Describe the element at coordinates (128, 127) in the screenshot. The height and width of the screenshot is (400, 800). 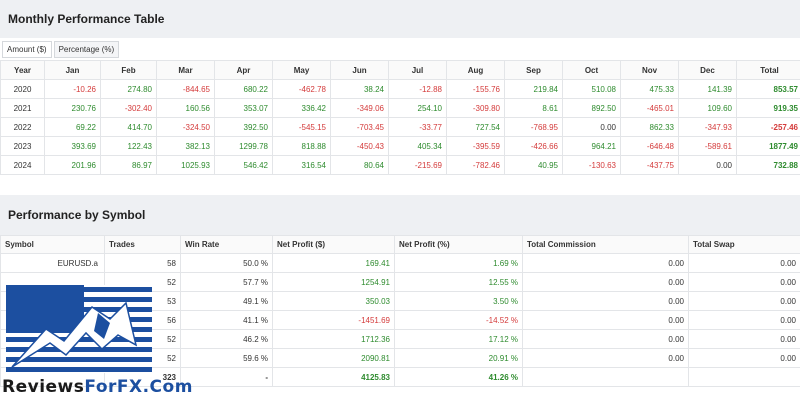
I see `monthly-value-cell: 414.70` at that location.